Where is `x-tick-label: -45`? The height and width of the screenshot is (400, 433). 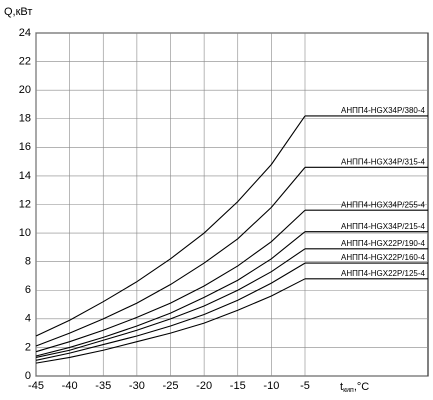 x-tick-label: -45 is located at coordinates (36, 386).